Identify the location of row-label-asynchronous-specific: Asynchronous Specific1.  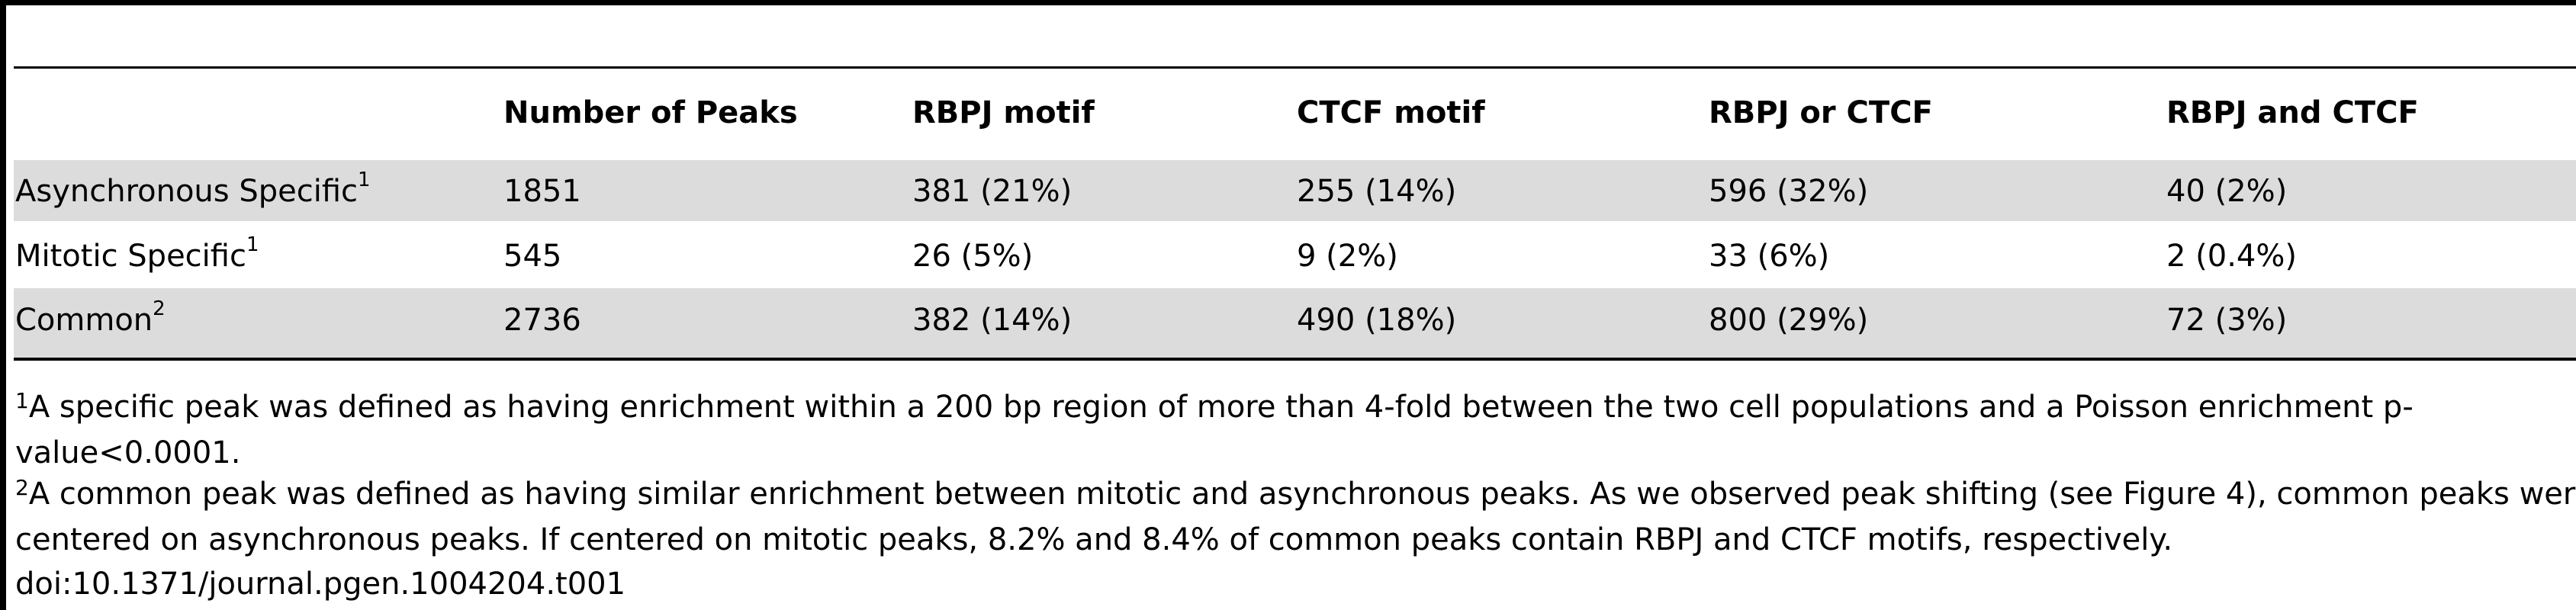
(193, 190).